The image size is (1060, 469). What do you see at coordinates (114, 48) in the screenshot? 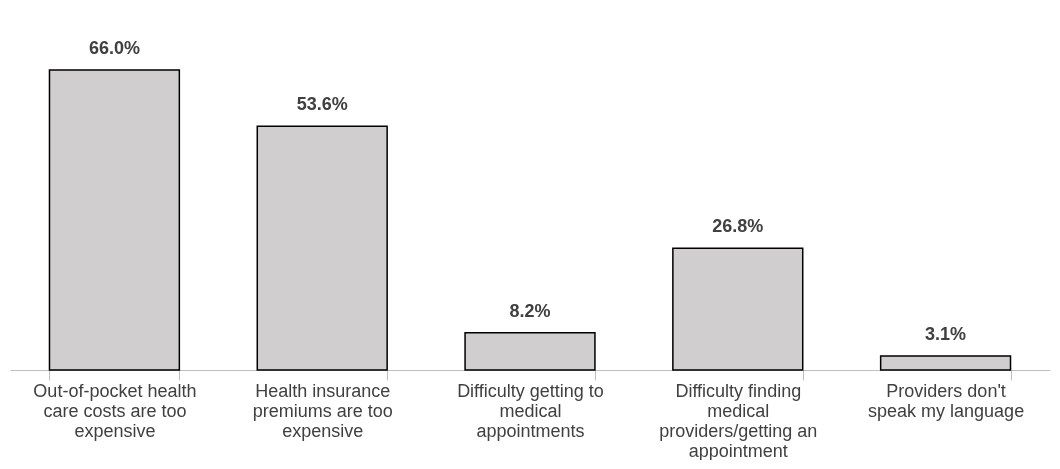
I see `data-label: 66.0%` at bounding box center [114, 48].